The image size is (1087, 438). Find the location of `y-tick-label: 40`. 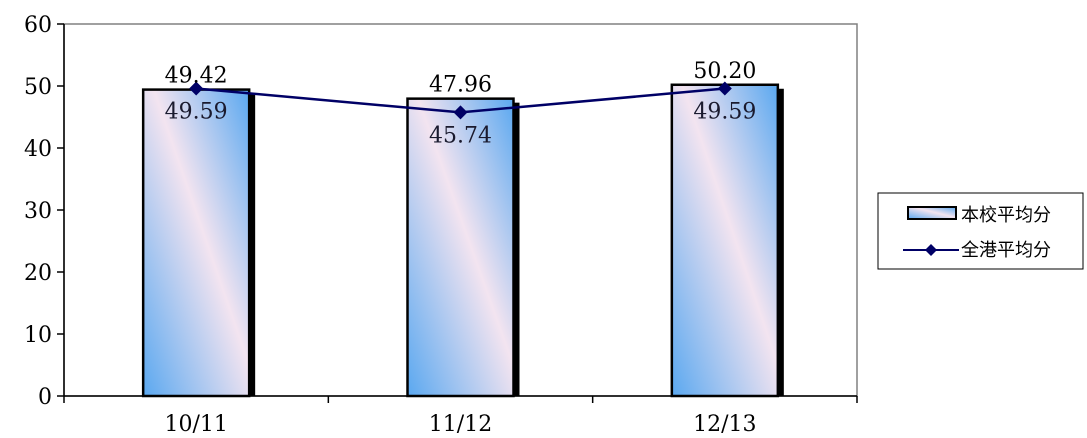

y-tick-label: 40 is located at coordinates (38, 149).